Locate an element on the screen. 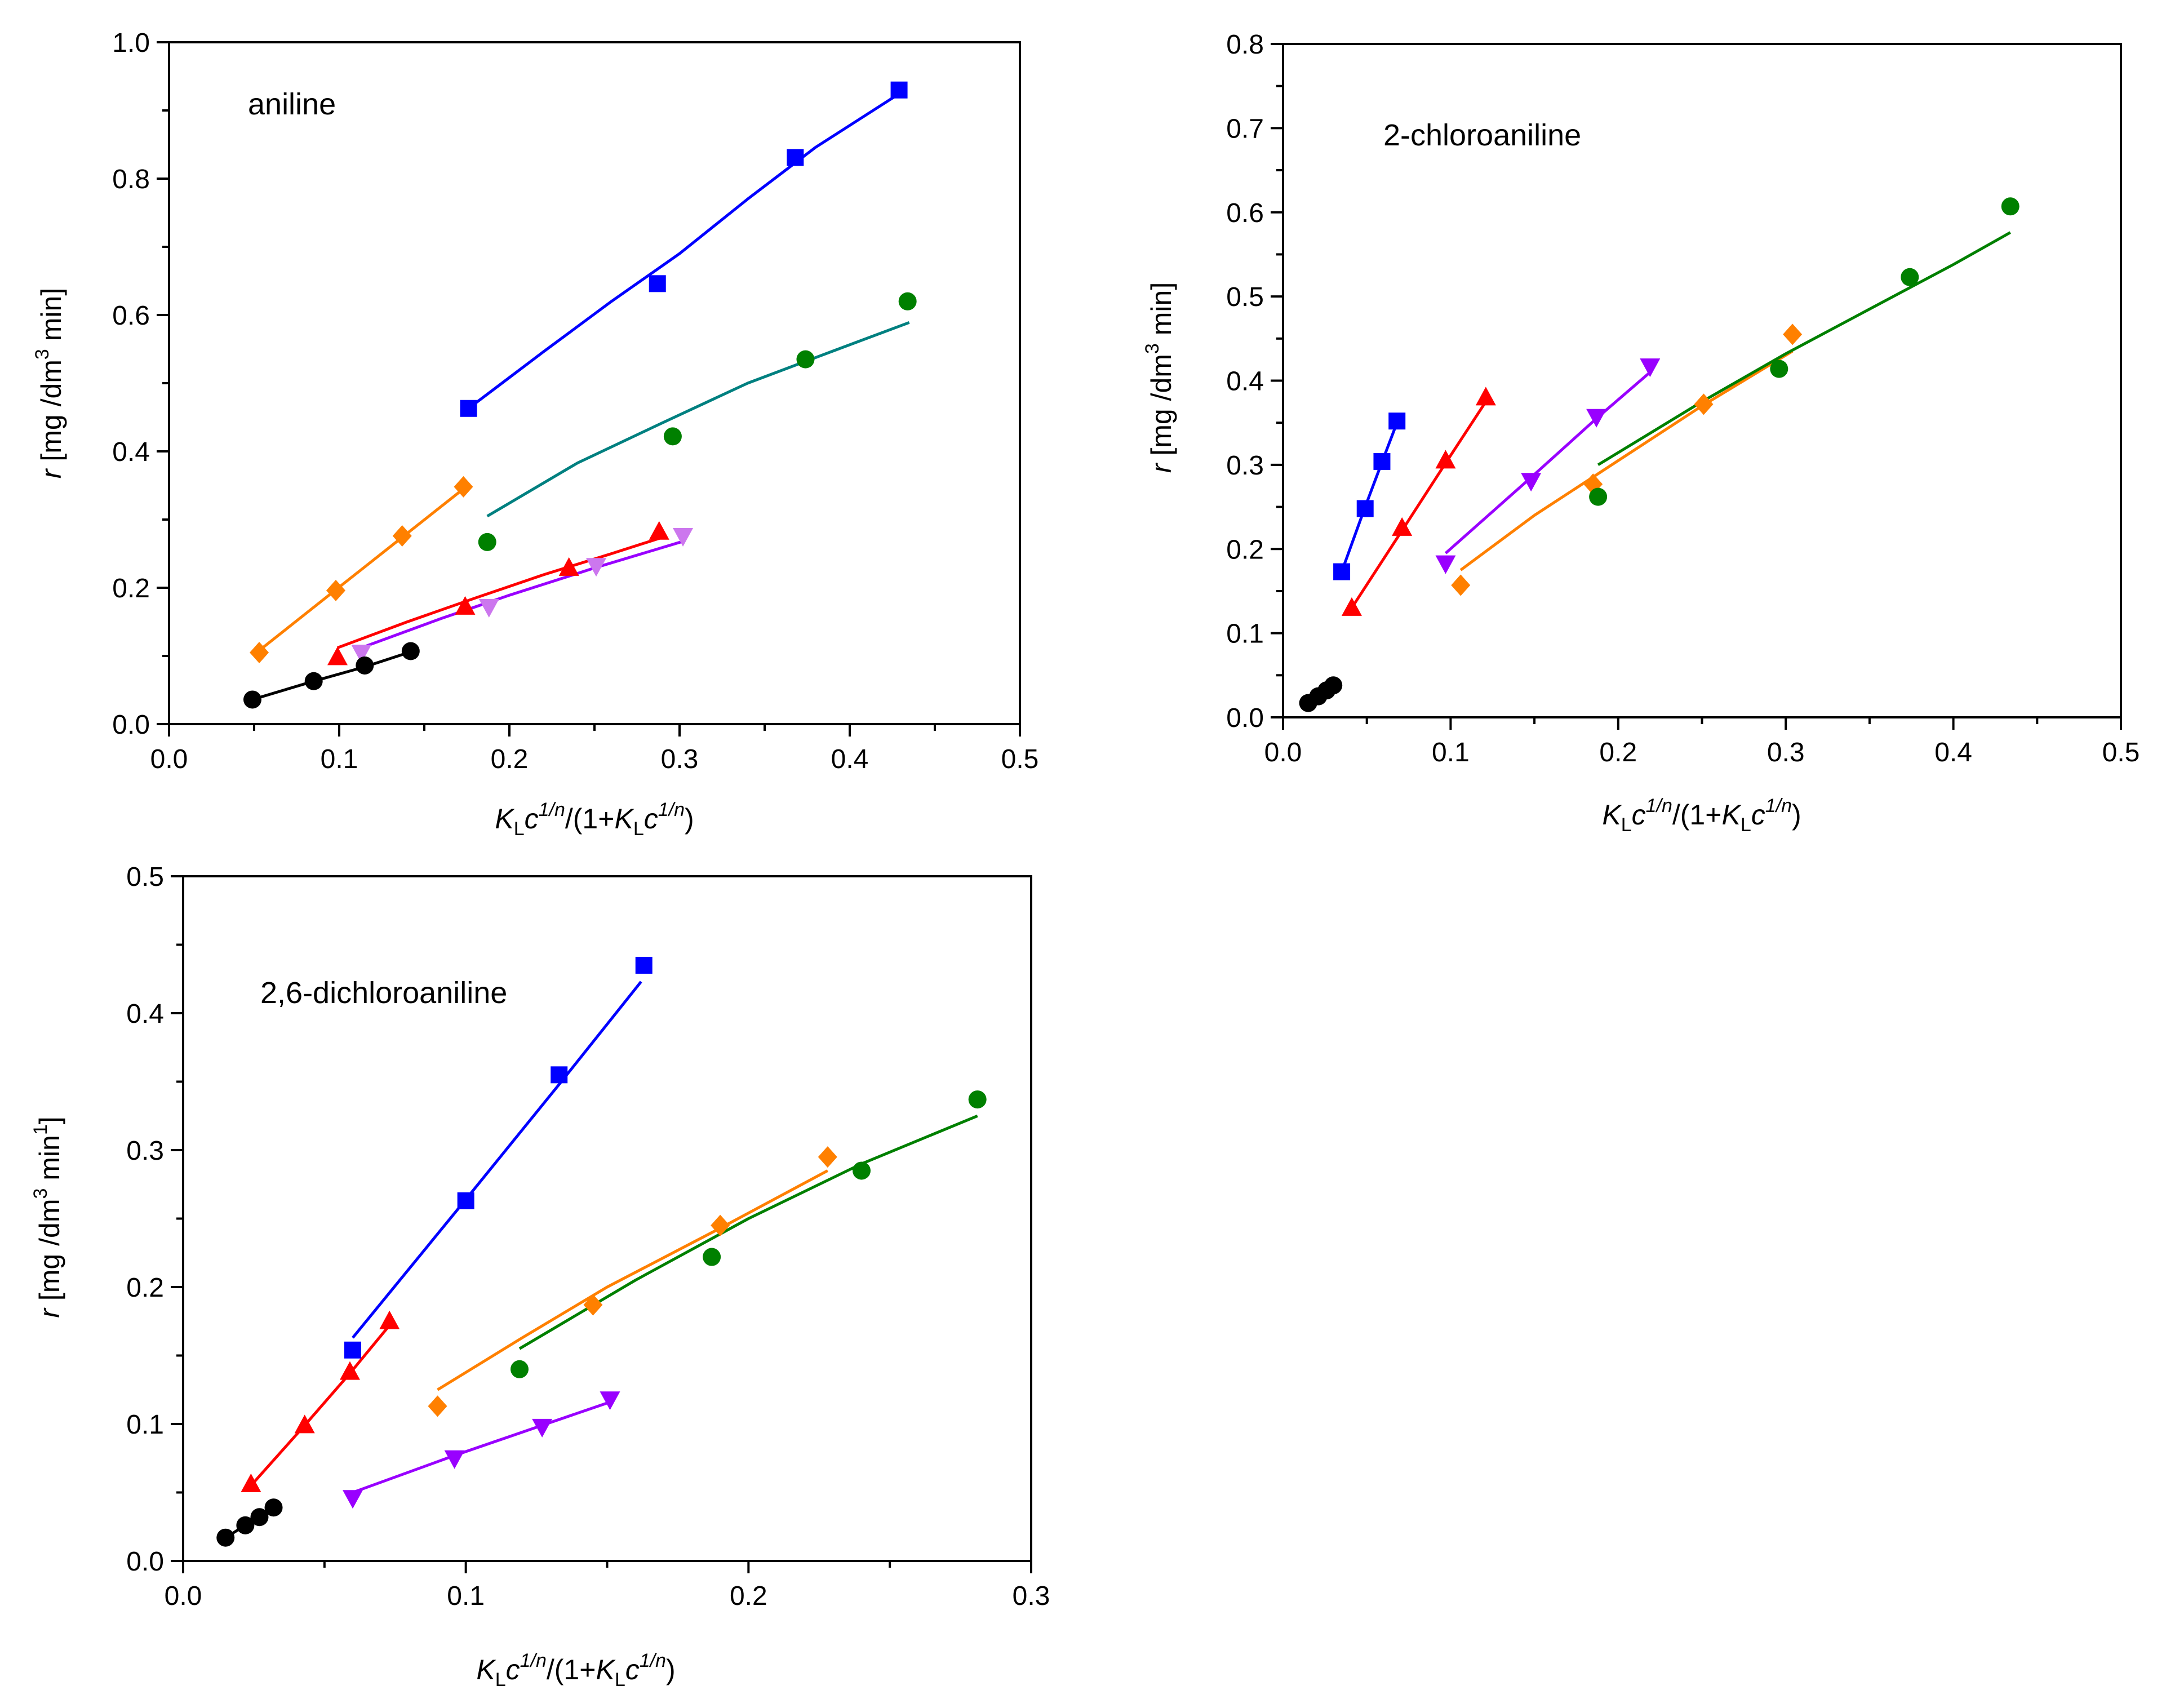 The image size is (2157, 1708). data-markers is located at coordinates (1659, 454).